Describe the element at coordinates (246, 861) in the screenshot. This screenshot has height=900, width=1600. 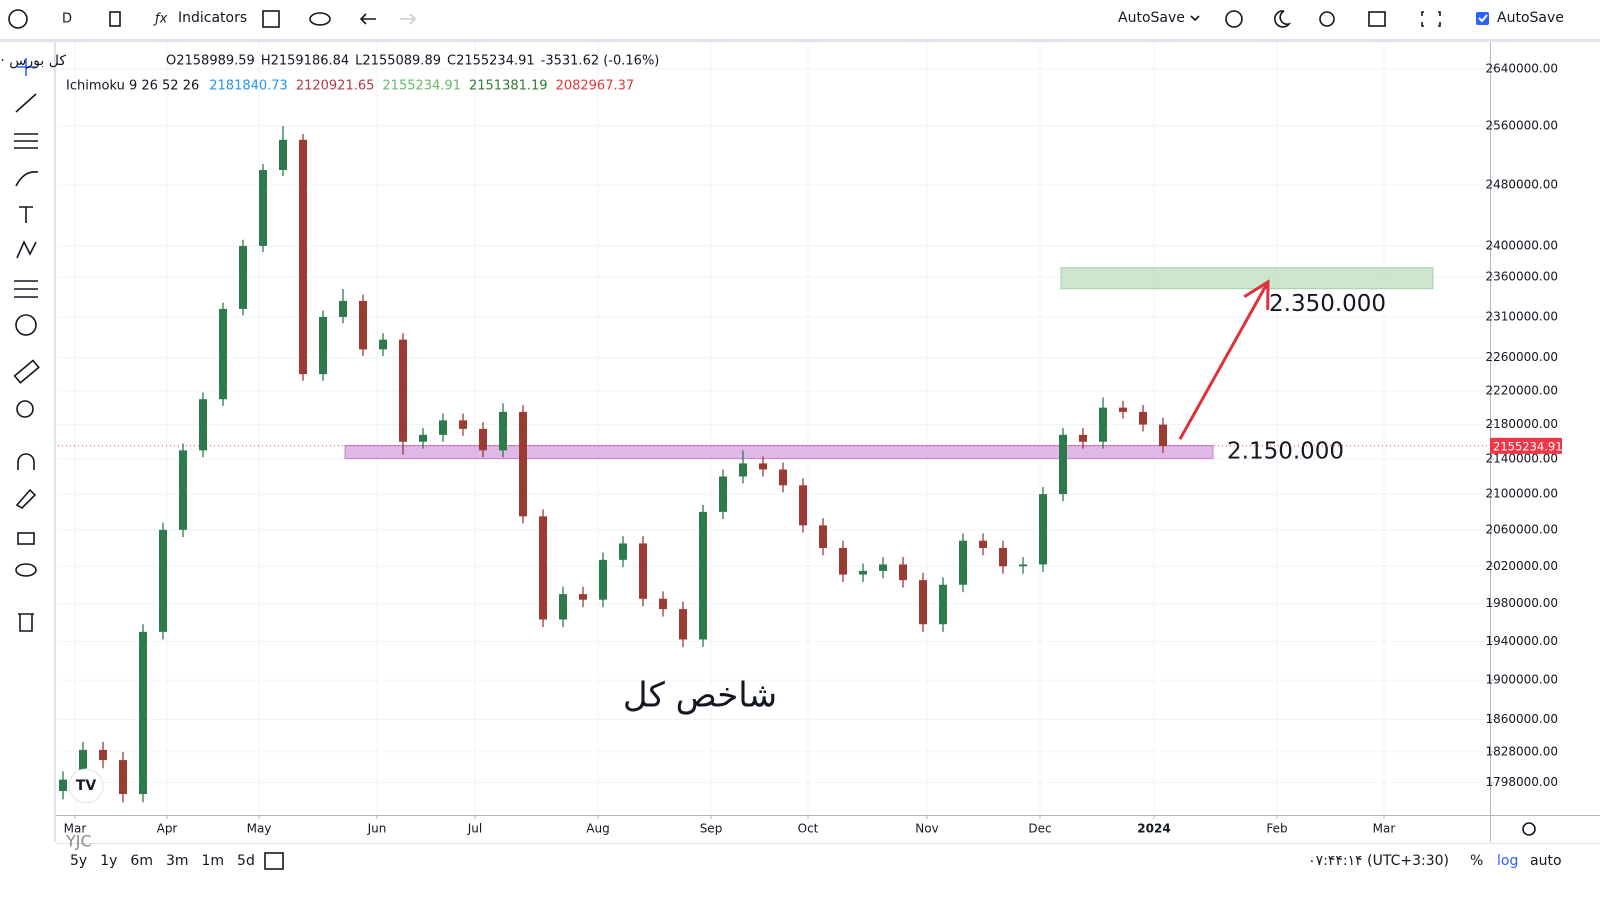
I see `range-button: 5d` at that location.